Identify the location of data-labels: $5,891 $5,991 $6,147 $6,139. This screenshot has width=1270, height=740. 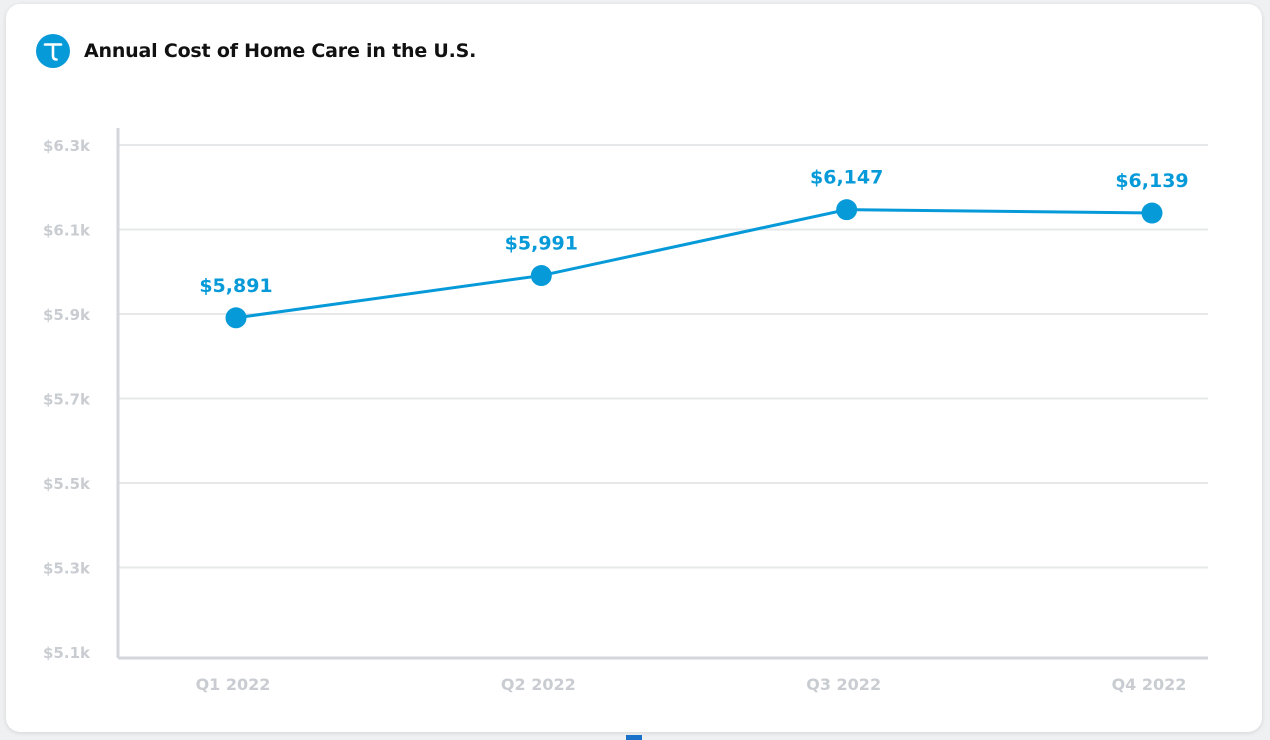
(693, 232).